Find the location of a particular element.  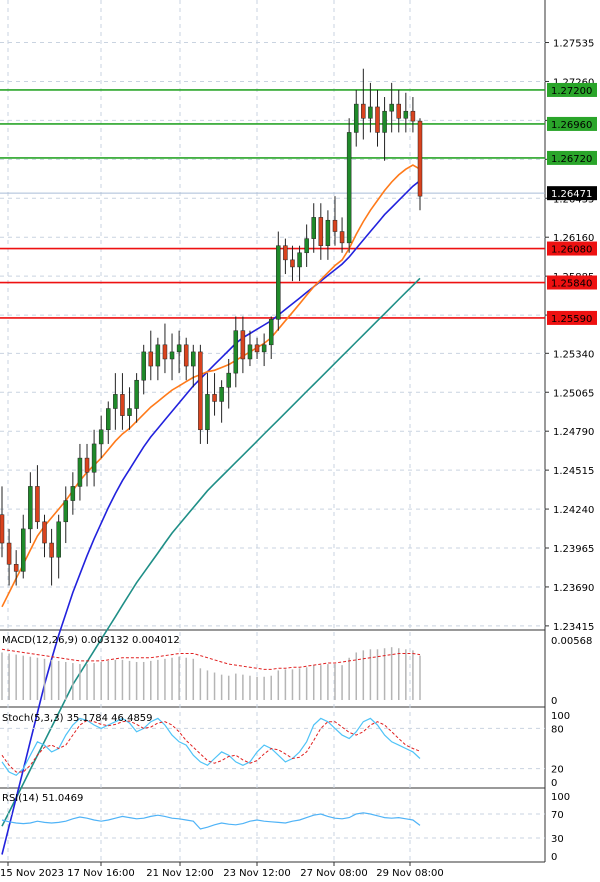

macd-axis-label: 0 is located at coordinates (554, 701).